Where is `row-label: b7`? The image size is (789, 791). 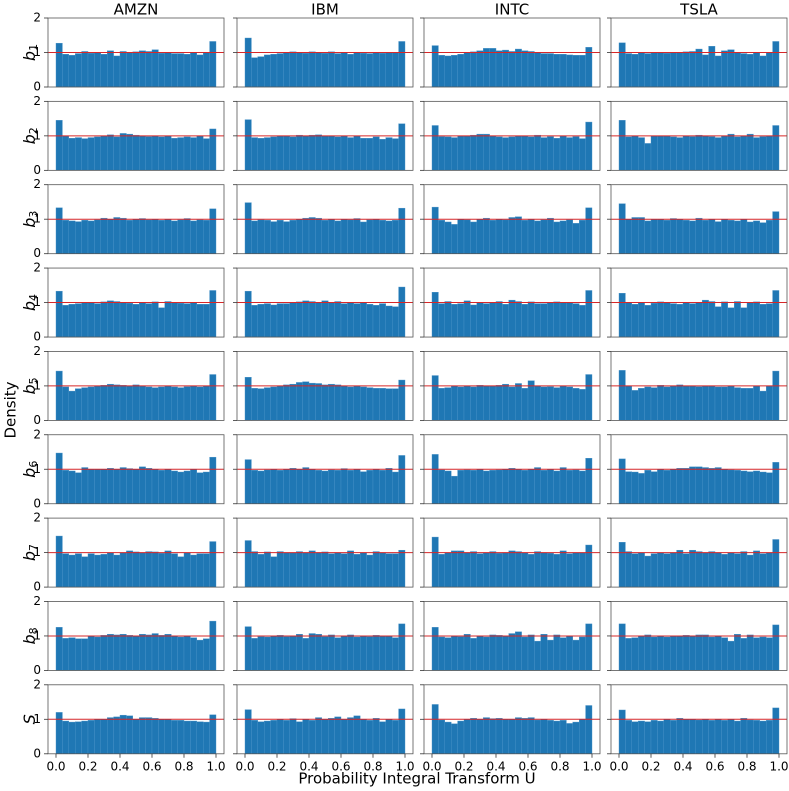
row-label: b7 is located at coordinates (30, 552).